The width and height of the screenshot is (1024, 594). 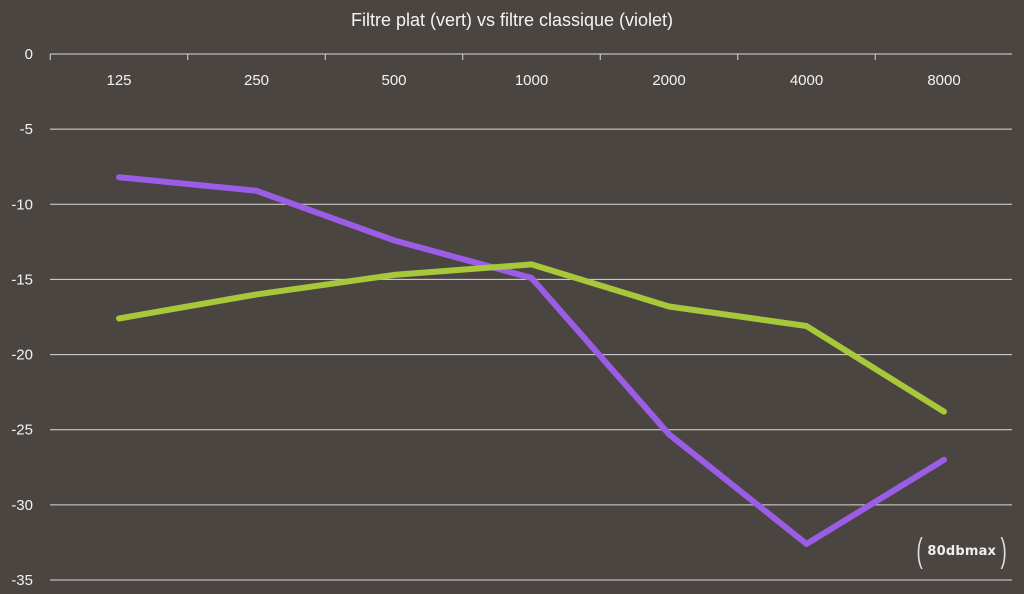 I want to click on y-tick-label: -20, so click(x=22, y=355).